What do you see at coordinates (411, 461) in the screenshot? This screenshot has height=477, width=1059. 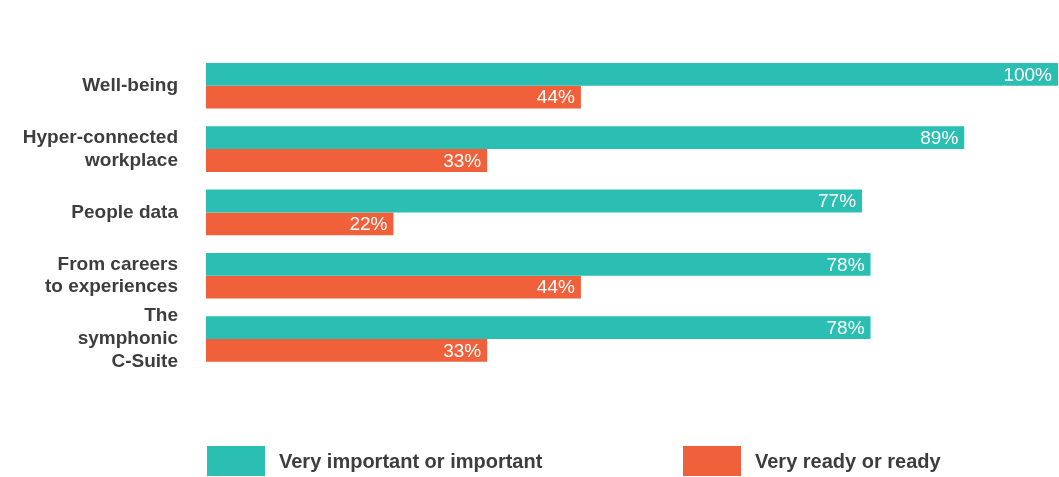 I see `legend-label: Very important or important` at bounding box center [411, 461].